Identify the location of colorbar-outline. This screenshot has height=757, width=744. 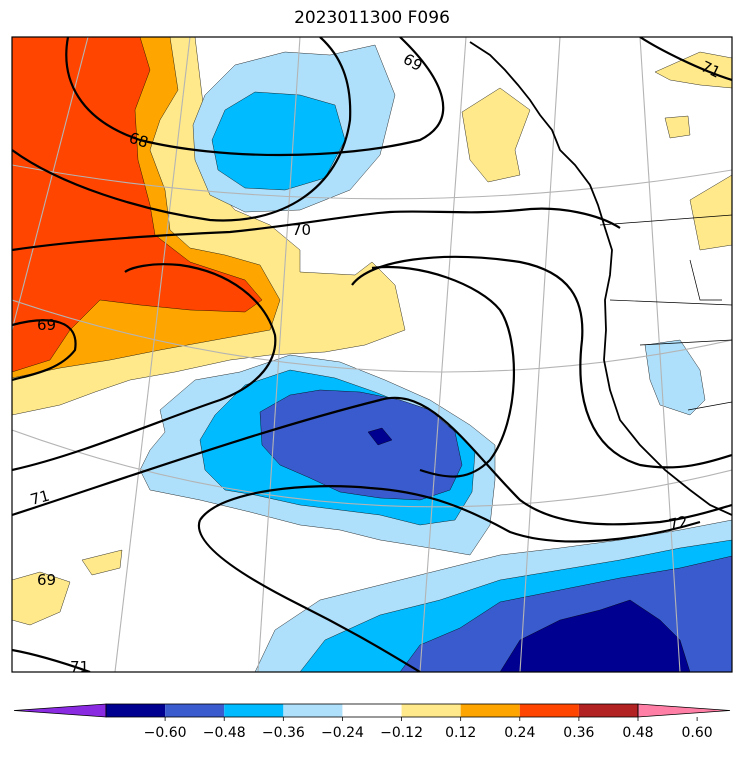
(372, 710).